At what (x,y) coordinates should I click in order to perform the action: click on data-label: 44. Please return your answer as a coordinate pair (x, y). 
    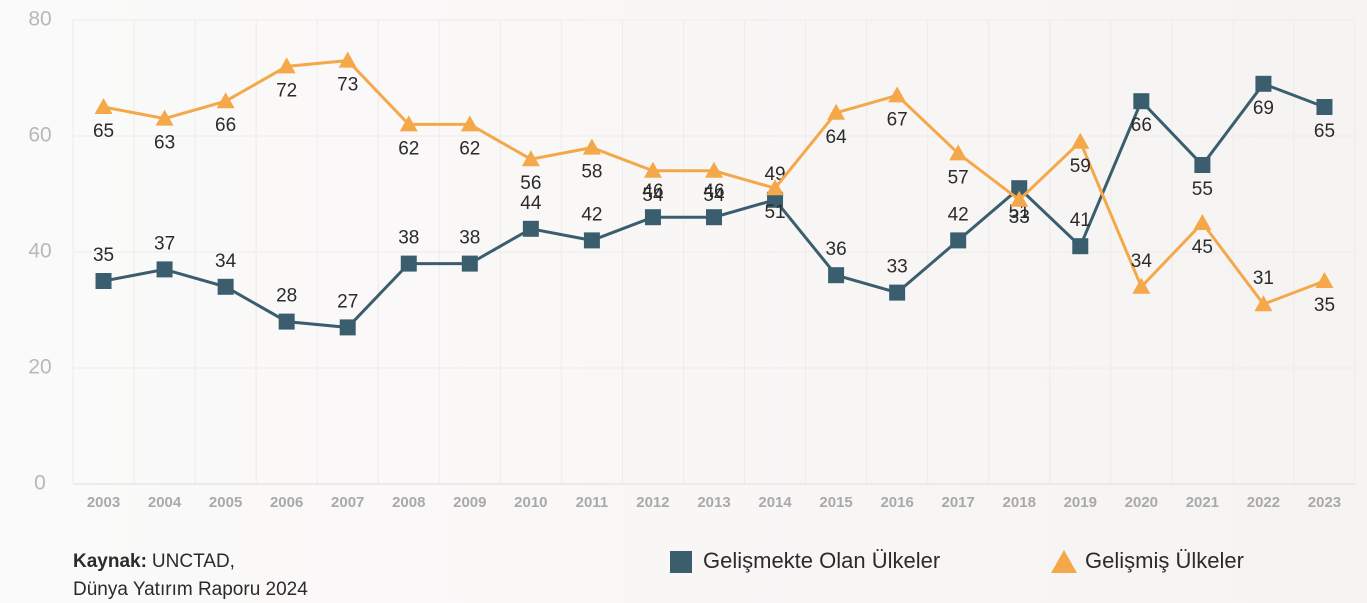
    Looking at the image, I should click on (531, 203).